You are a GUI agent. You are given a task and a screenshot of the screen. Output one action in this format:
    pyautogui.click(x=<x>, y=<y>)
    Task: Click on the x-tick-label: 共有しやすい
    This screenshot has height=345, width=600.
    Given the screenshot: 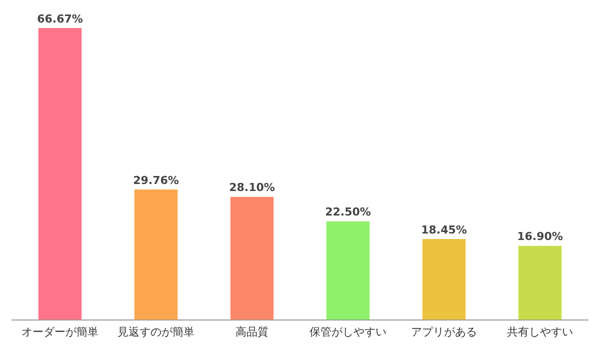 What is the action you would take?
    pyautogui.click(x=540, y=331)
    